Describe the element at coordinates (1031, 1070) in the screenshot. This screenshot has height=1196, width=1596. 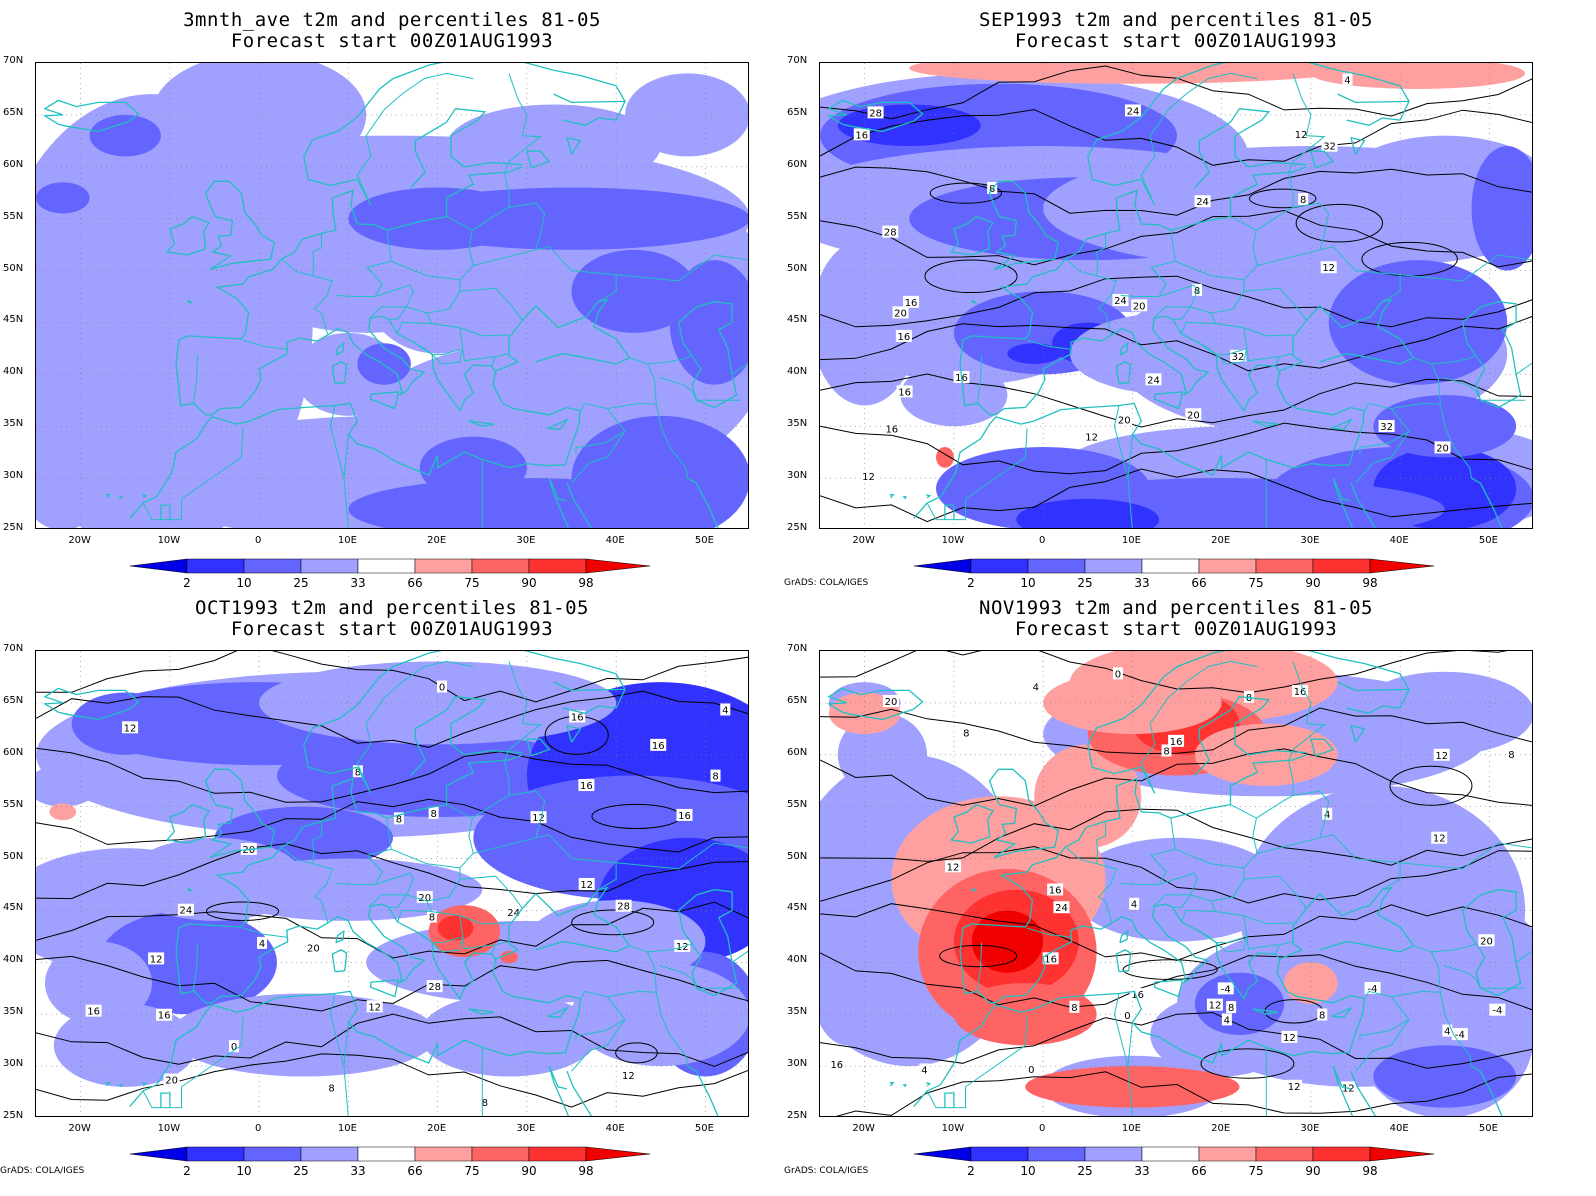
I see `contour-label-text: 0` at that location.